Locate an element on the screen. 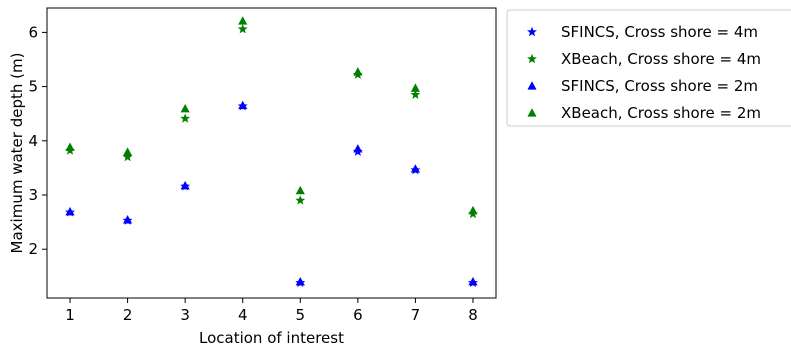 This screenshot has width=791, height=348. x-tick-label: 5 is located at coordinates (301, 315).